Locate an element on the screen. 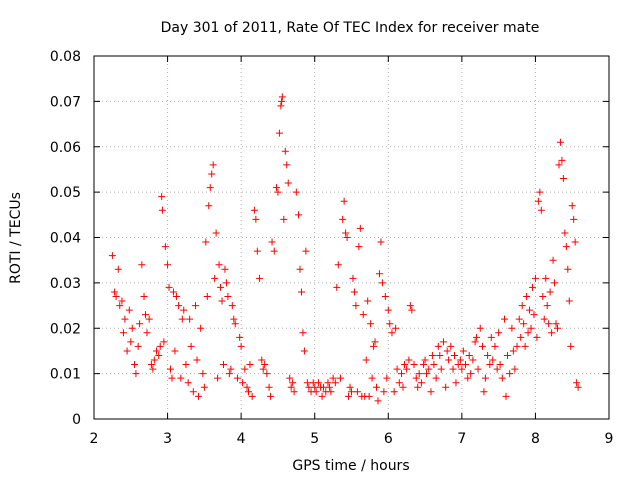  y-tick-label: 0.02 is located at coordinates (65, 329).